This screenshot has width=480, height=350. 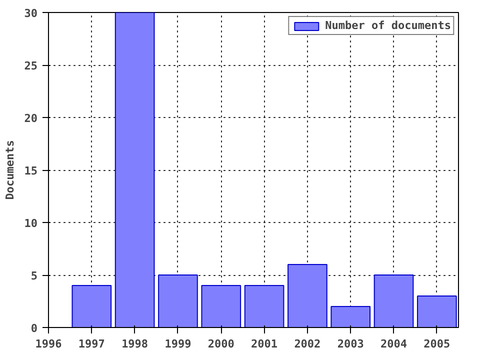 What do you see at coordinates (91, 344) in the screenshot?
I see `x-tick-label: 1997` at bounding box center [91, 344].